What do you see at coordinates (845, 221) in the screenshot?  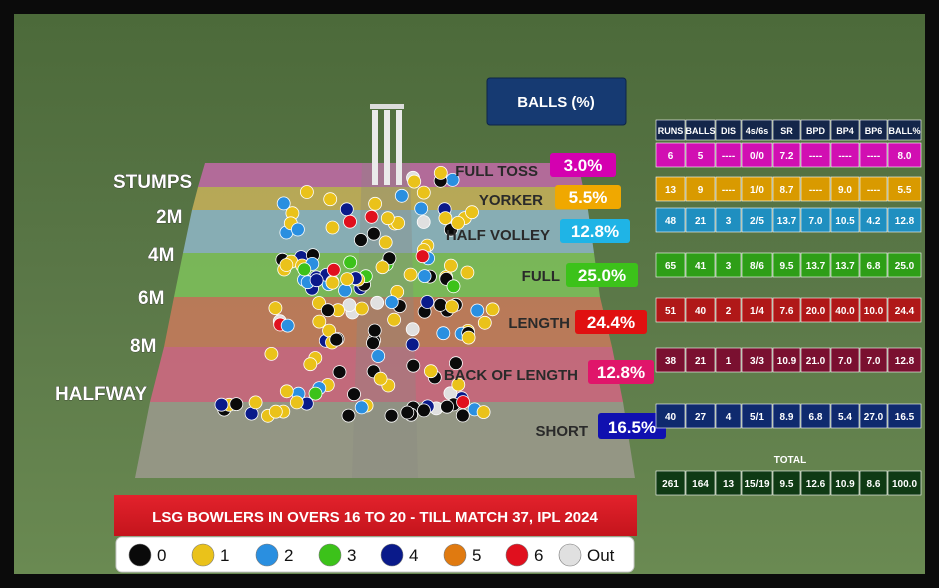 I see `table-cell-value: 10.5` at bounding box center [845, 221].